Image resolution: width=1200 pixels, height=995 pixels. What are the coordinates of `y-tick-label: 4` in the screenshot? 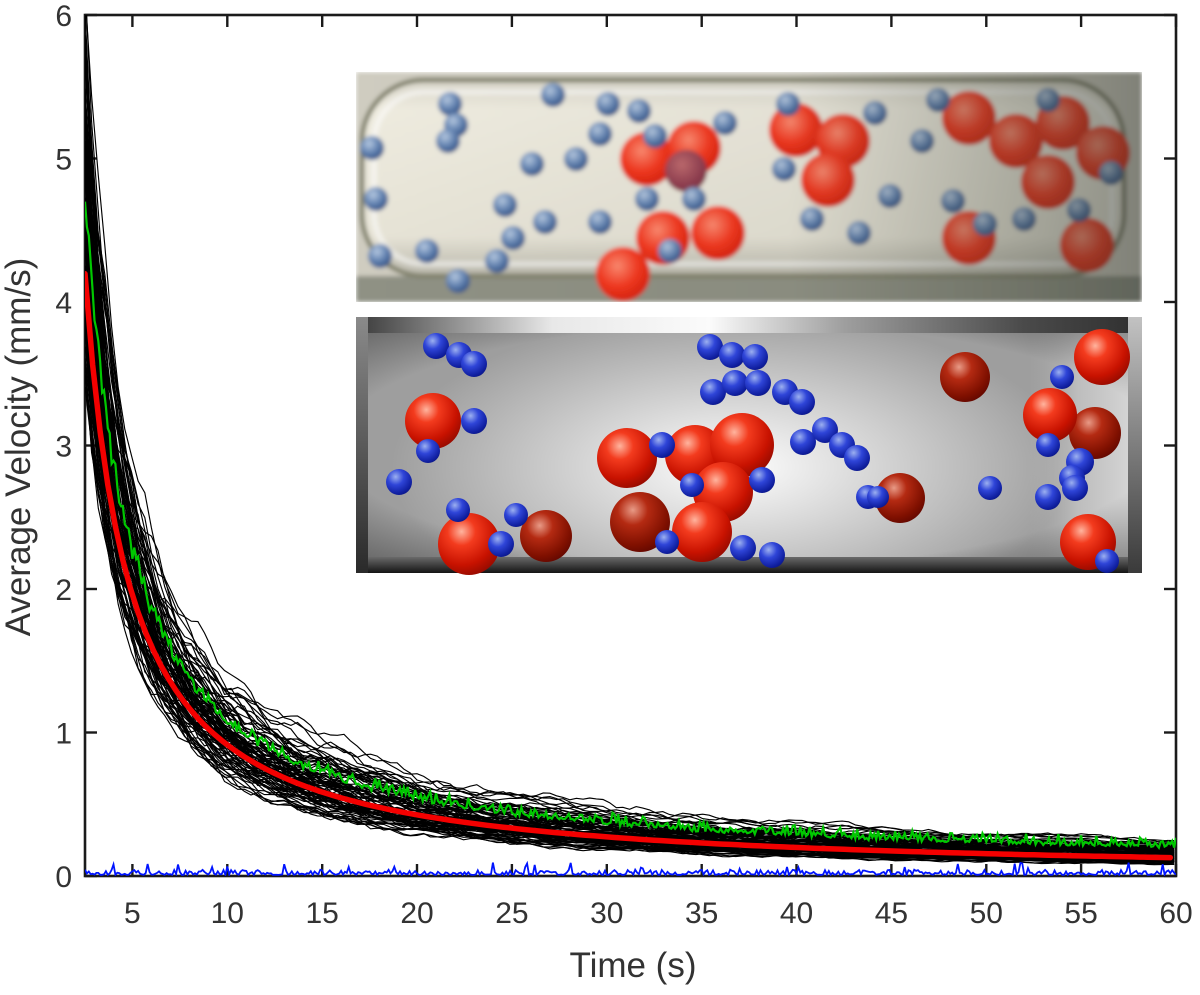 It's located at (63, 303).